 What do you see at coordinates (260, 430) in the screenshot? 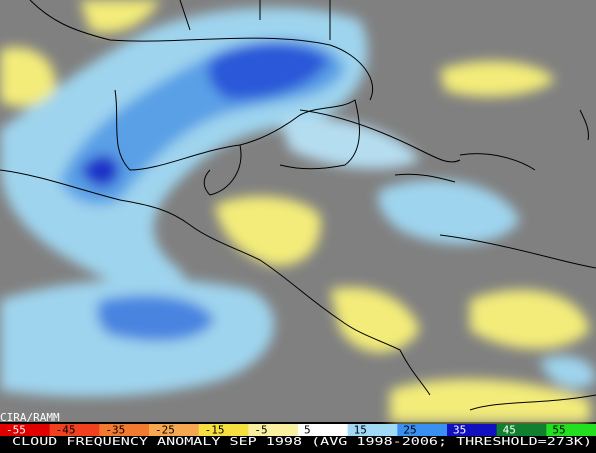
I see `colorbar-label: -5` at bounding box center [260, 430].